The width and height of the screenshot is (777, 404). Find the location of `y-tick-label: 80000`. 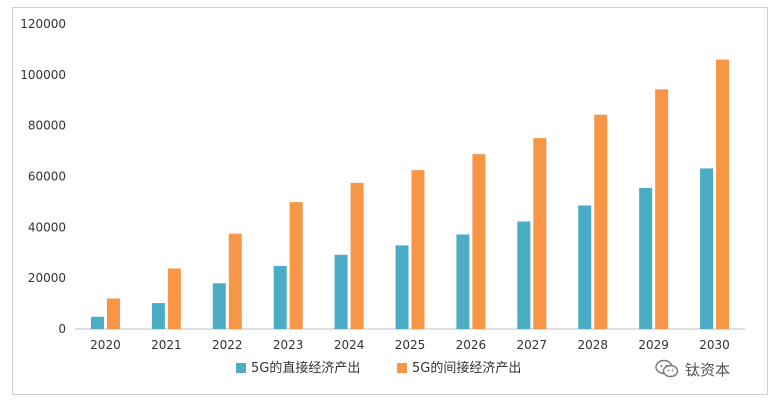

y-tick-label: 80000 is located at coordinates (47, 126).